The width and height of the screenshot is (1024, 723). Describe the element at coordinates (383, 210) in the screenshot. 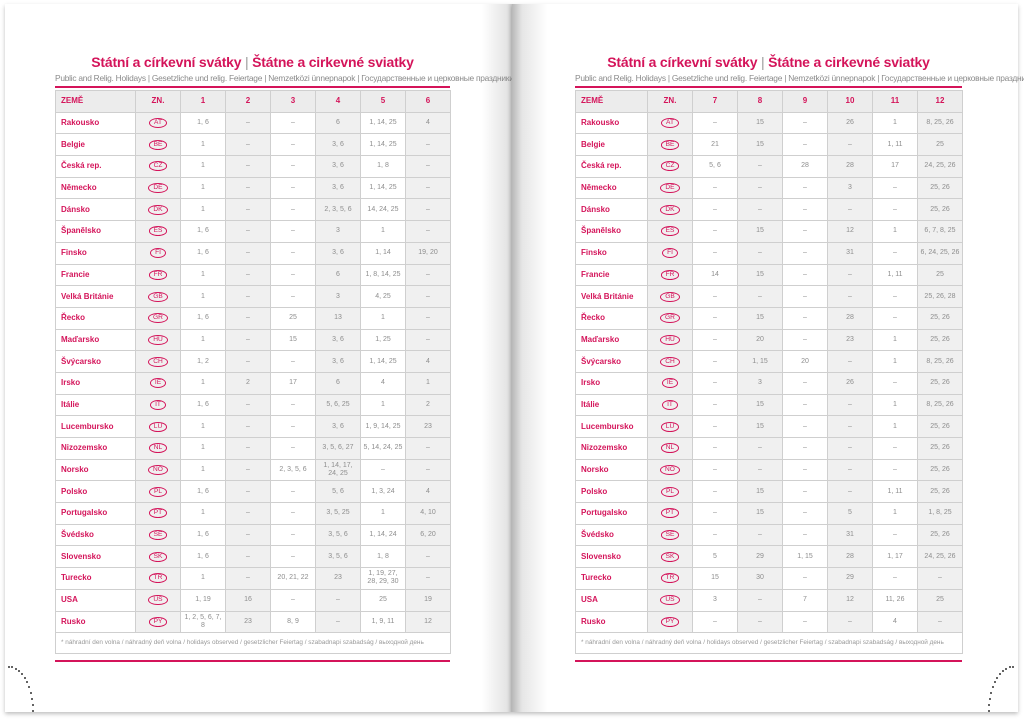

I see `holiday-days-cell: 14, 24, 25` at that location.